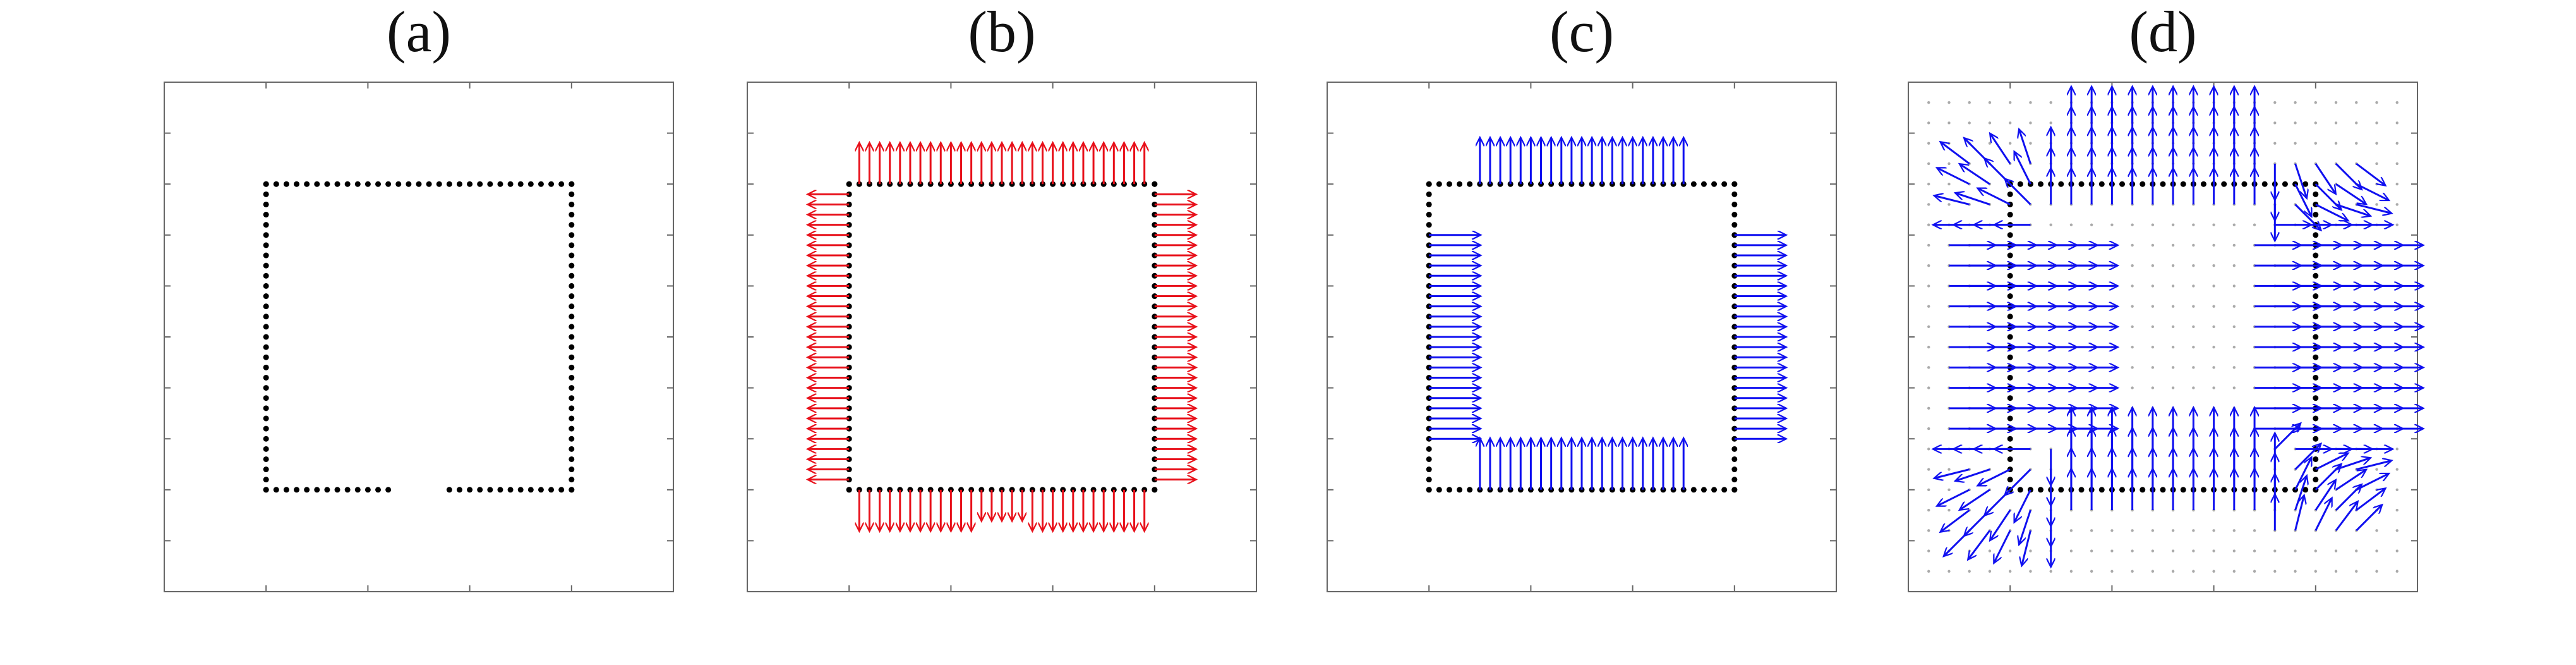  What do you see at coordinates (1001, 32) in the screenshot?
I see `panel-label: (b)` at bounding box center [1001, 32].